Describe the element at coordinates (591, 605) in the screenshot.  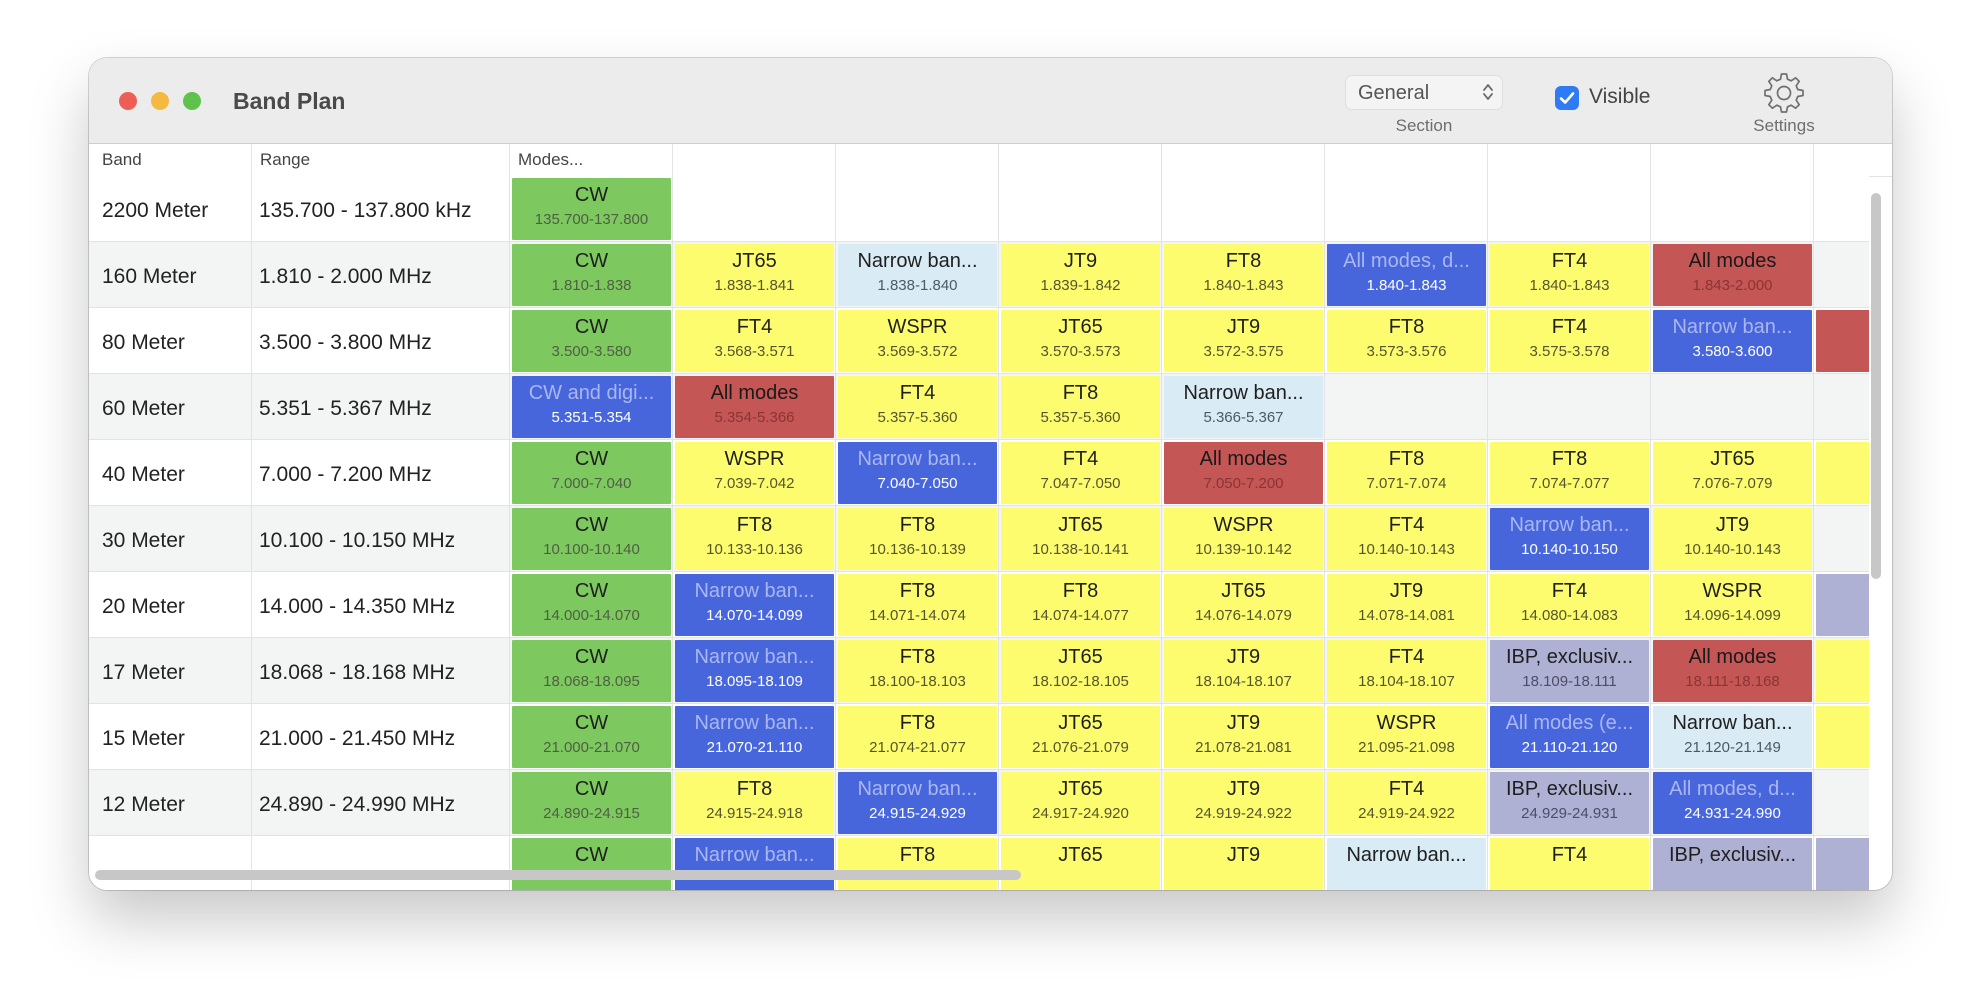
I see `mode-segment: CW 14.000-14.070` at that location.